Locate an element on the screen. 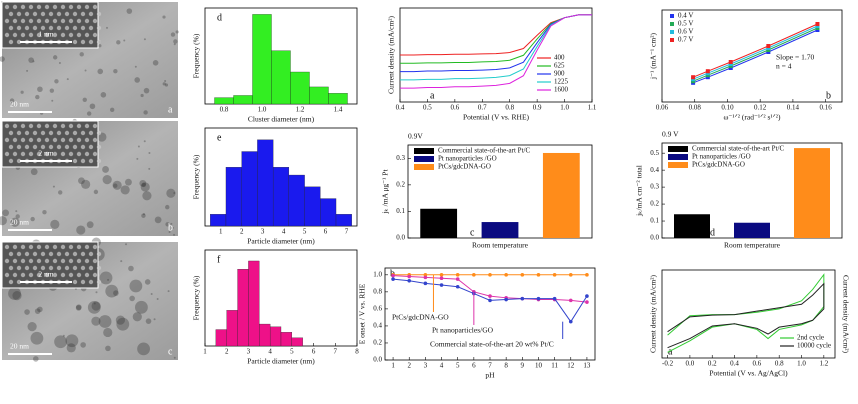  y-axis-label: jₖ /mA μg⁻¹ Pt is located at coordinates (385, 192).